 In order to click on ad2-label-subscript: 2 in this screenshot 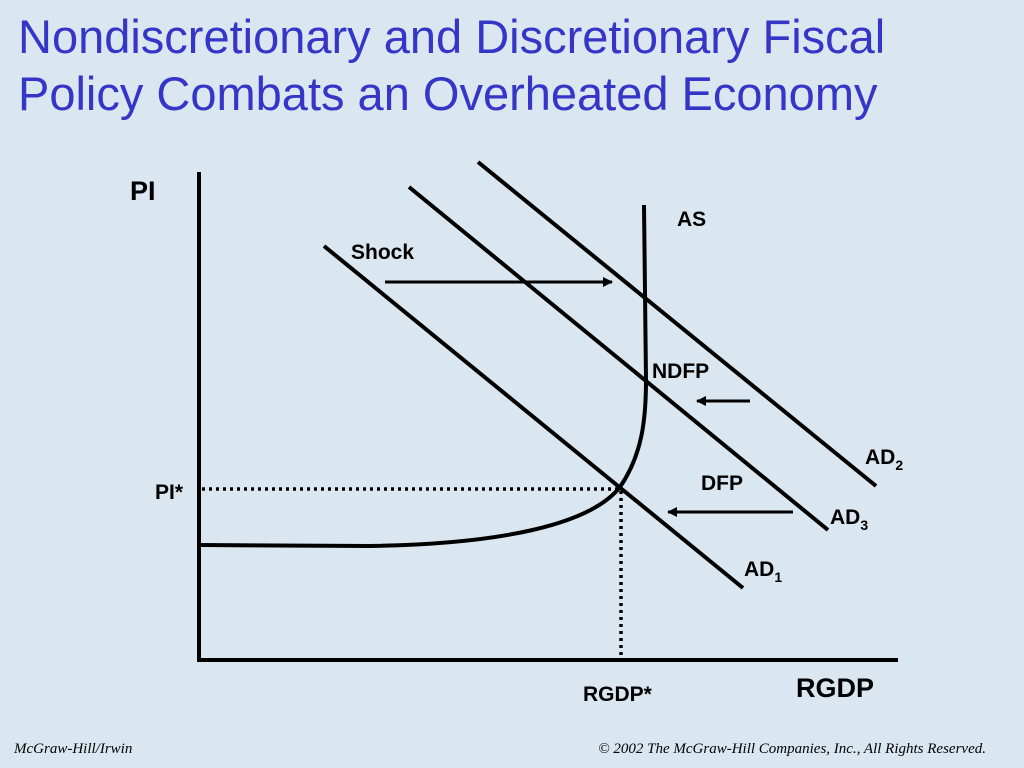, I will do `click(899, 465)`.